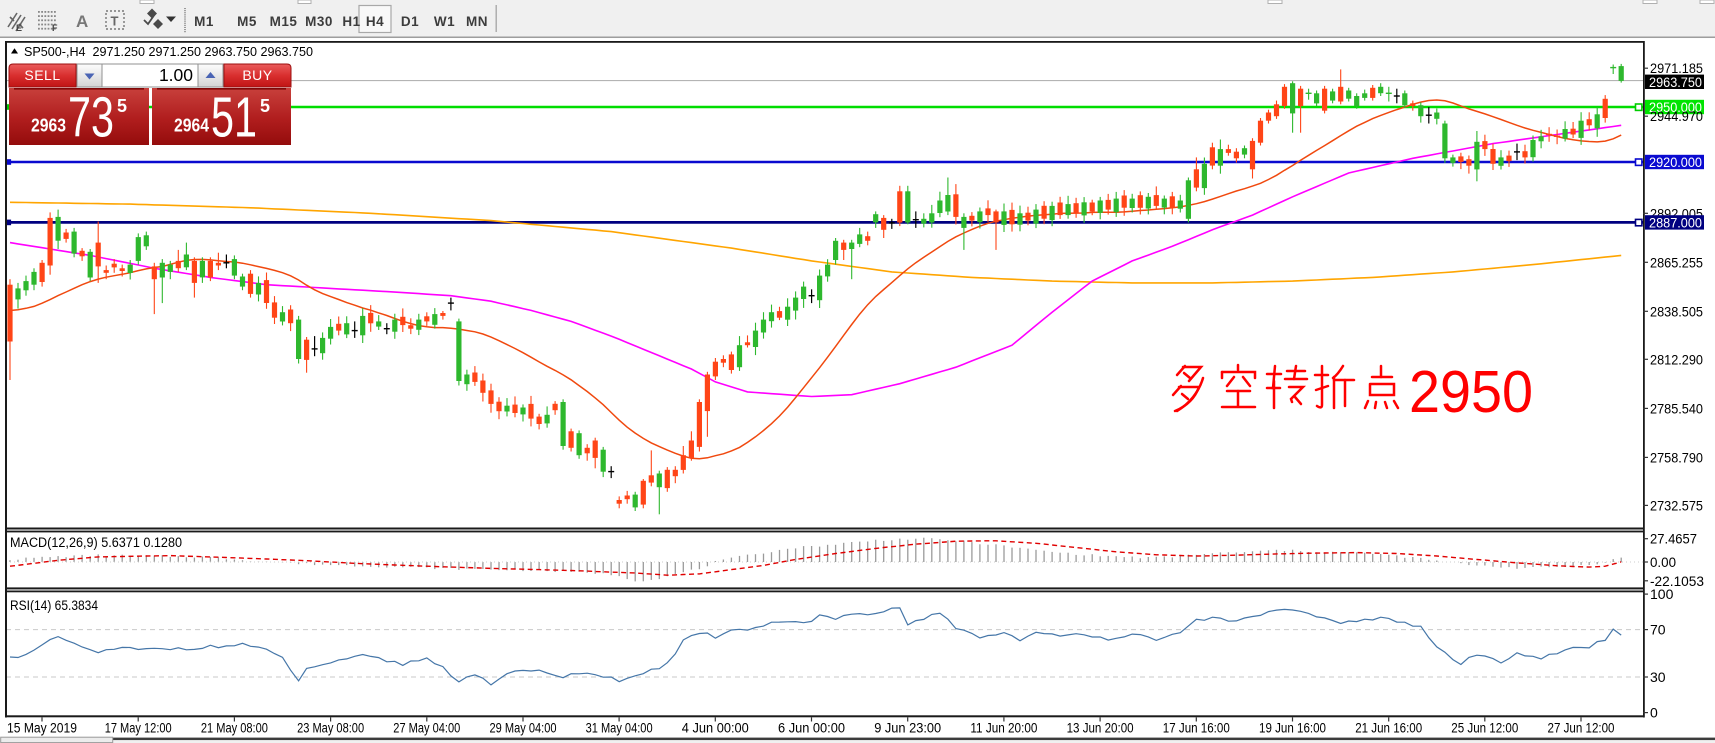  Describe the element at coordinates (523, 728) in the screenshot. I see `svg-text: 29 May 04:00` at that location.